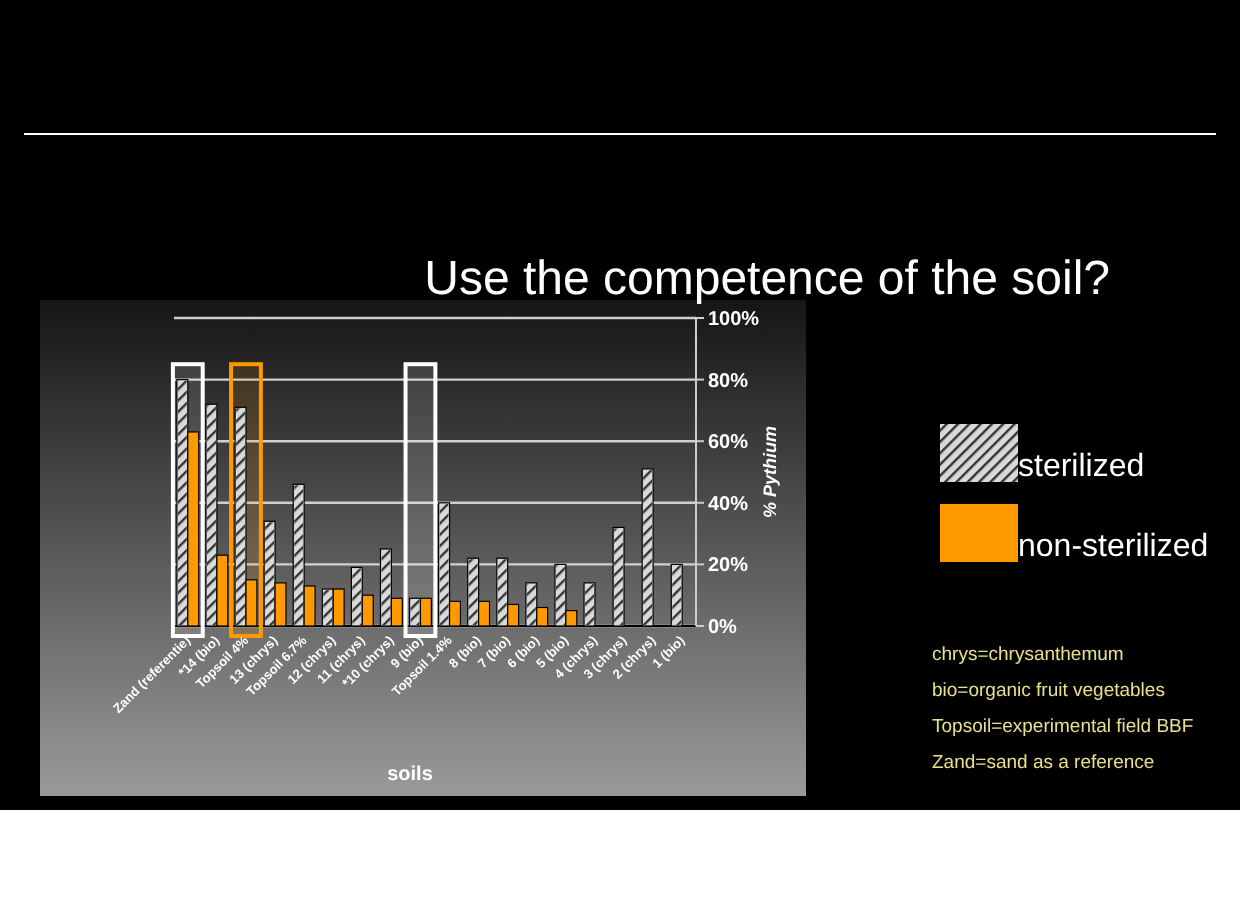  What do you see at coordinates (410, 775) in the screenshot?
I see `x-axis-title: soils` at bounding box center [410, 775].